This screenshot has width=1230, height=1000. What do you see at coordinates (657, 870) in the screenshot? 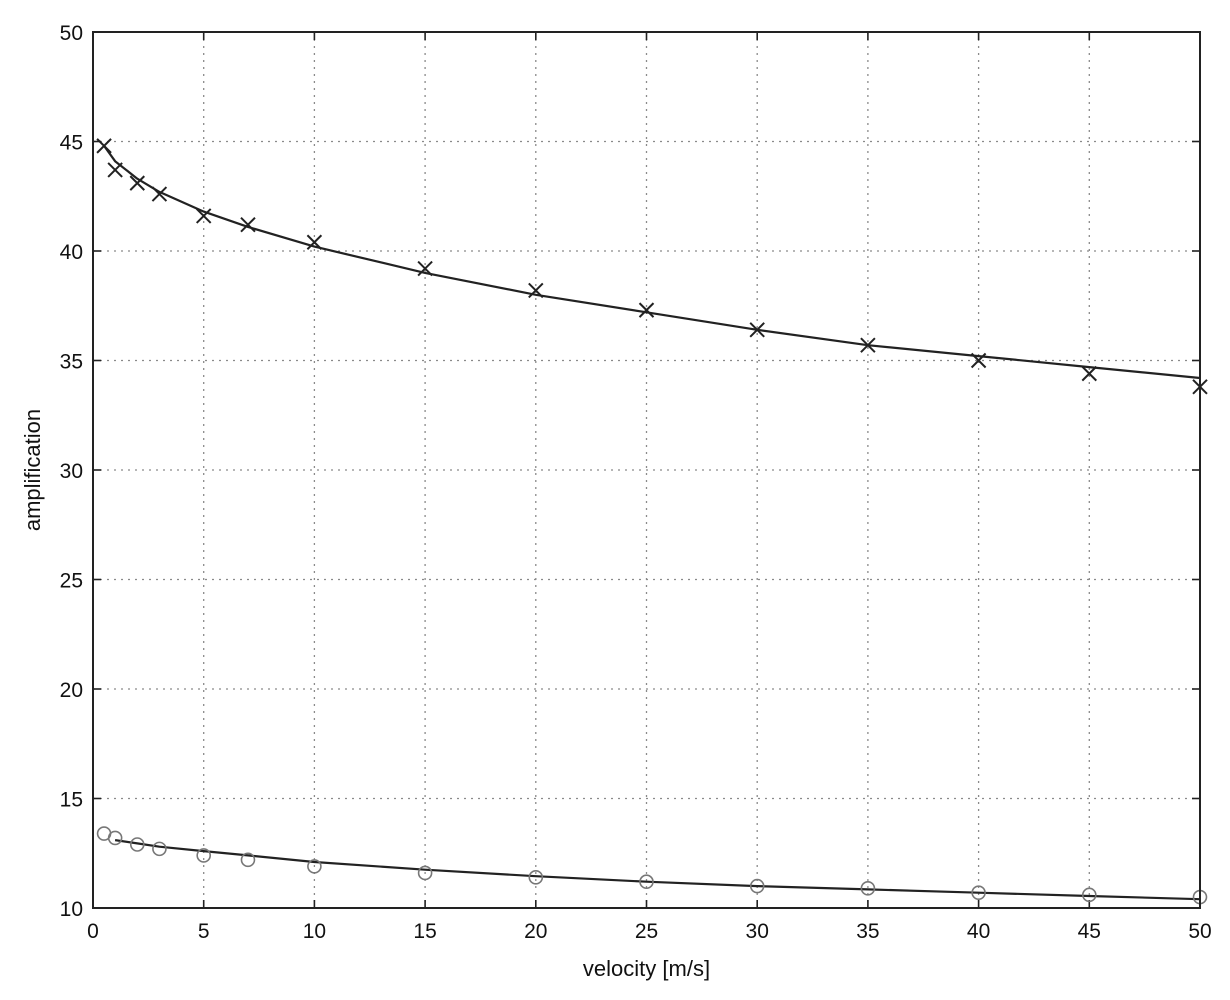
I see `fit-line` at bounding box center [657, 870].